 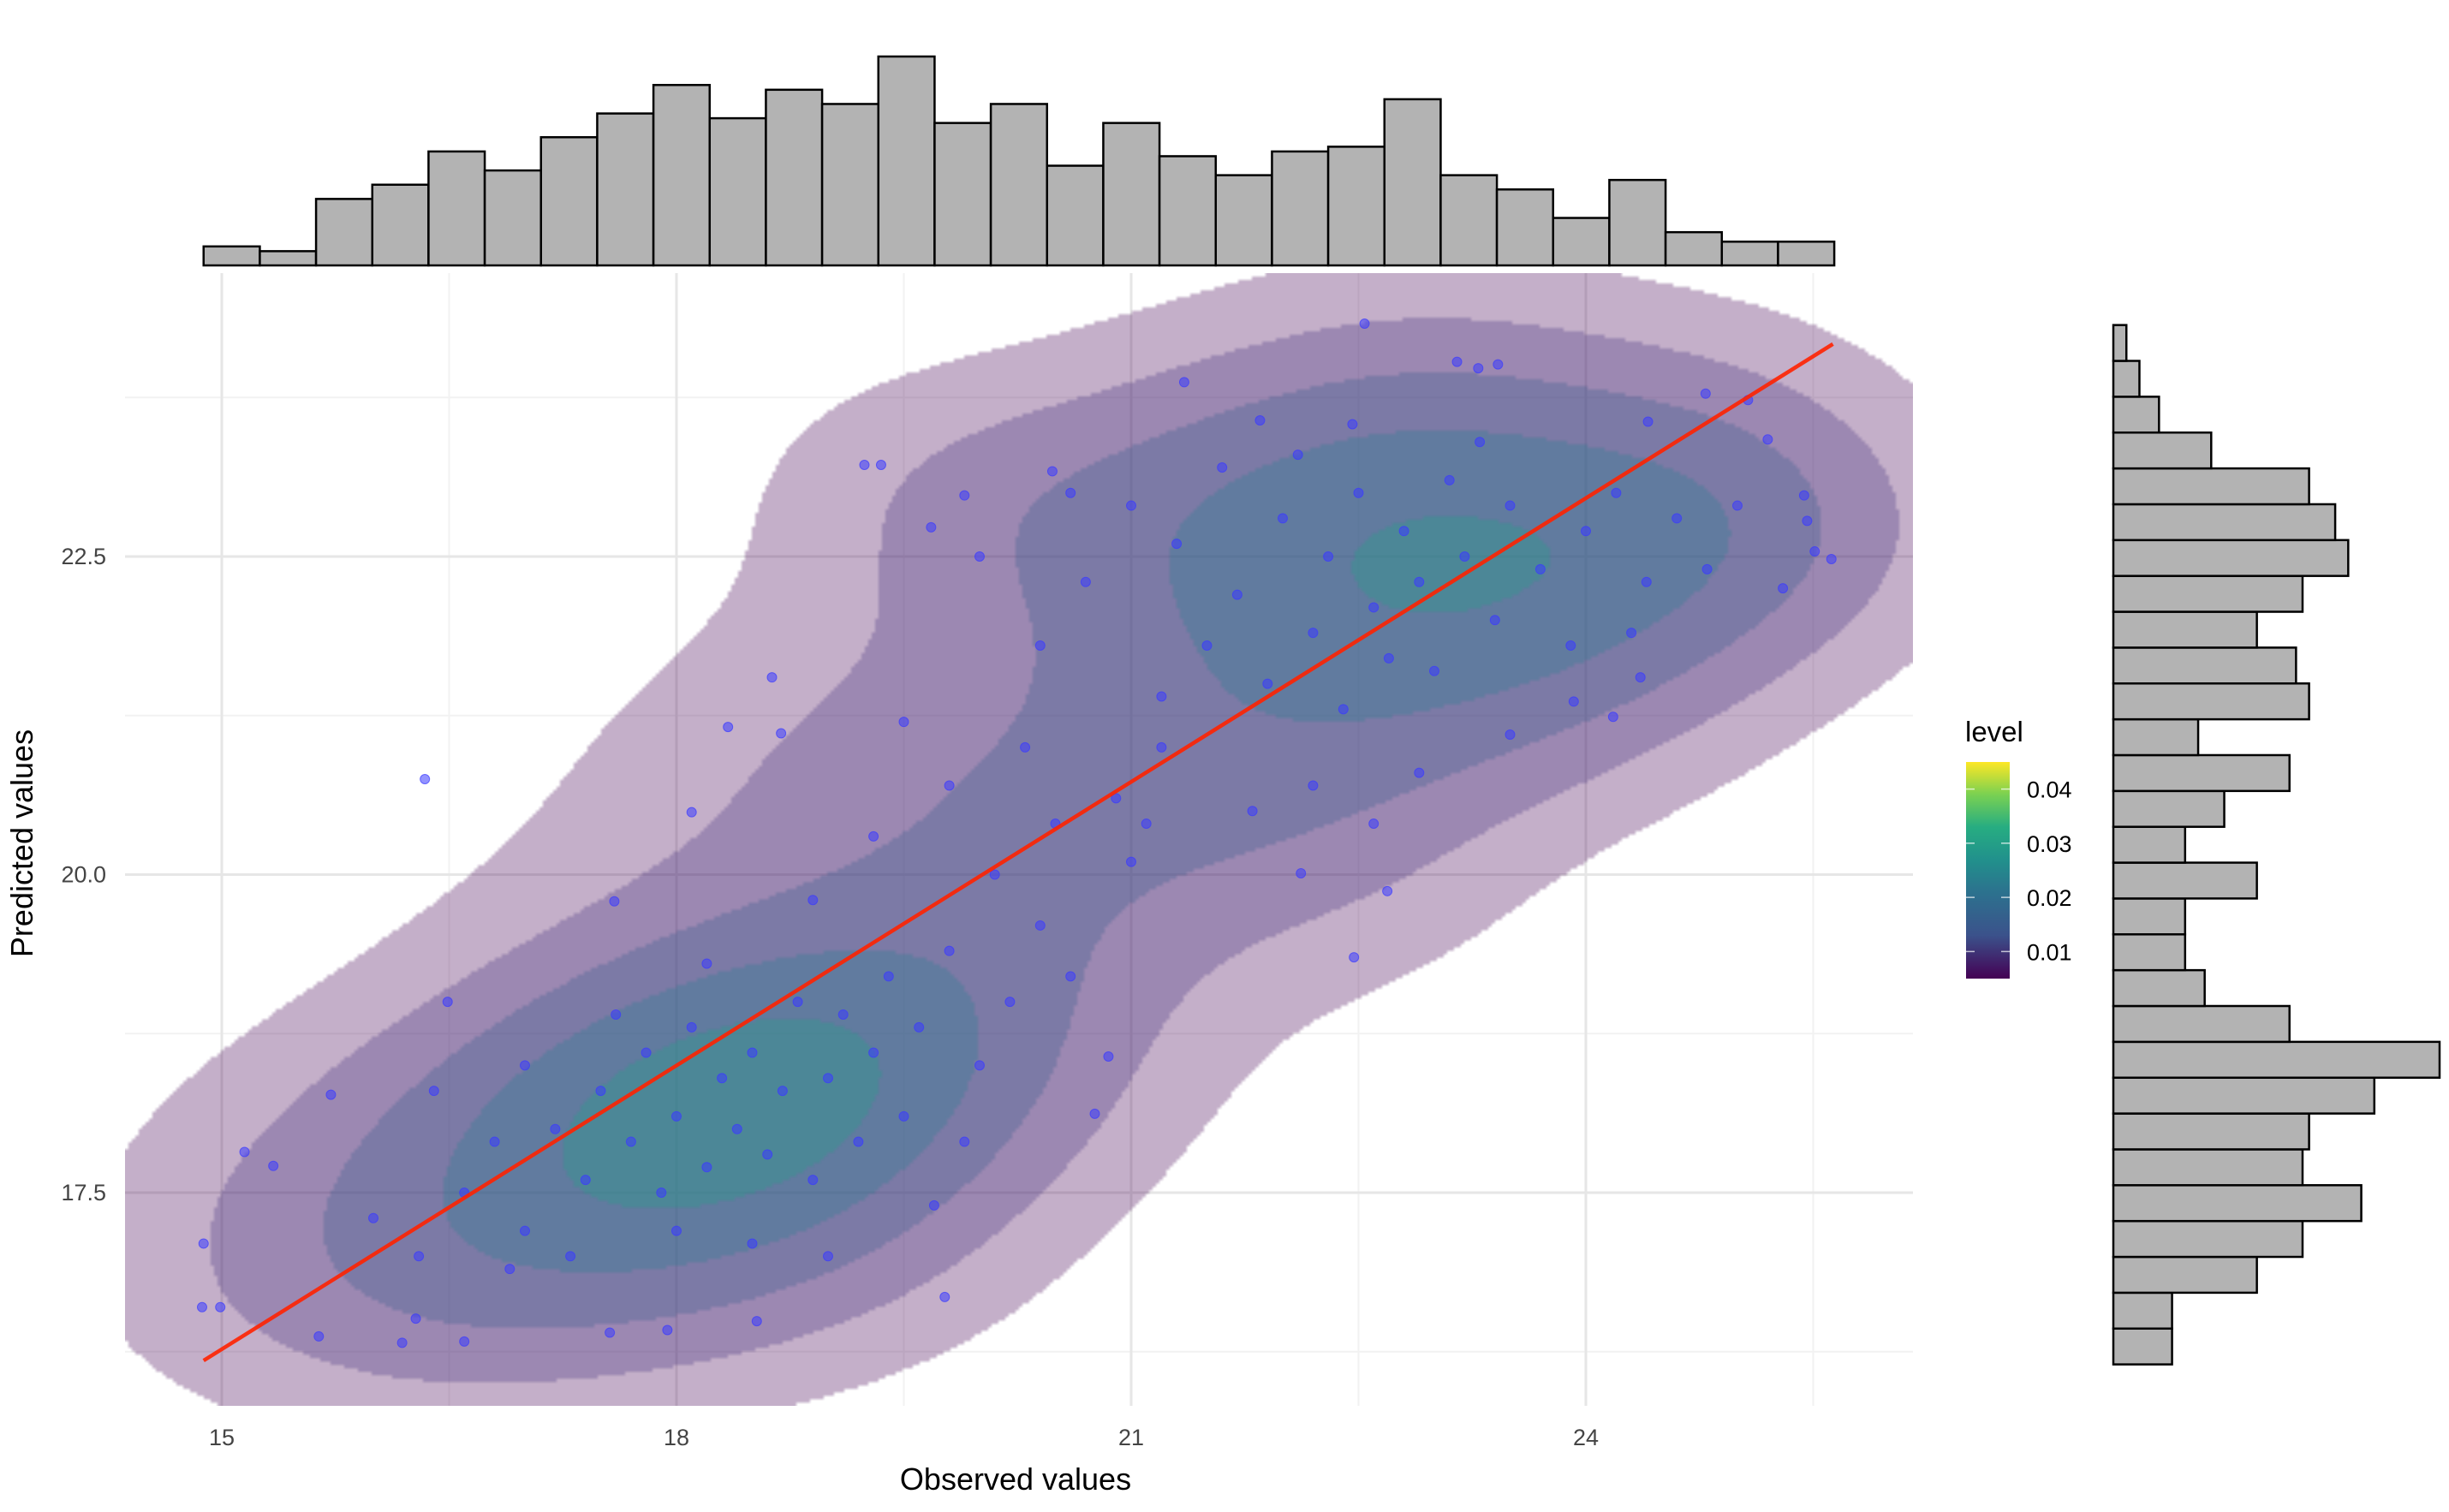 What do you see at coordinates (1988, 870) in the screenshot?
I see `legend-colorbar` at bounding box center [1988, 870].